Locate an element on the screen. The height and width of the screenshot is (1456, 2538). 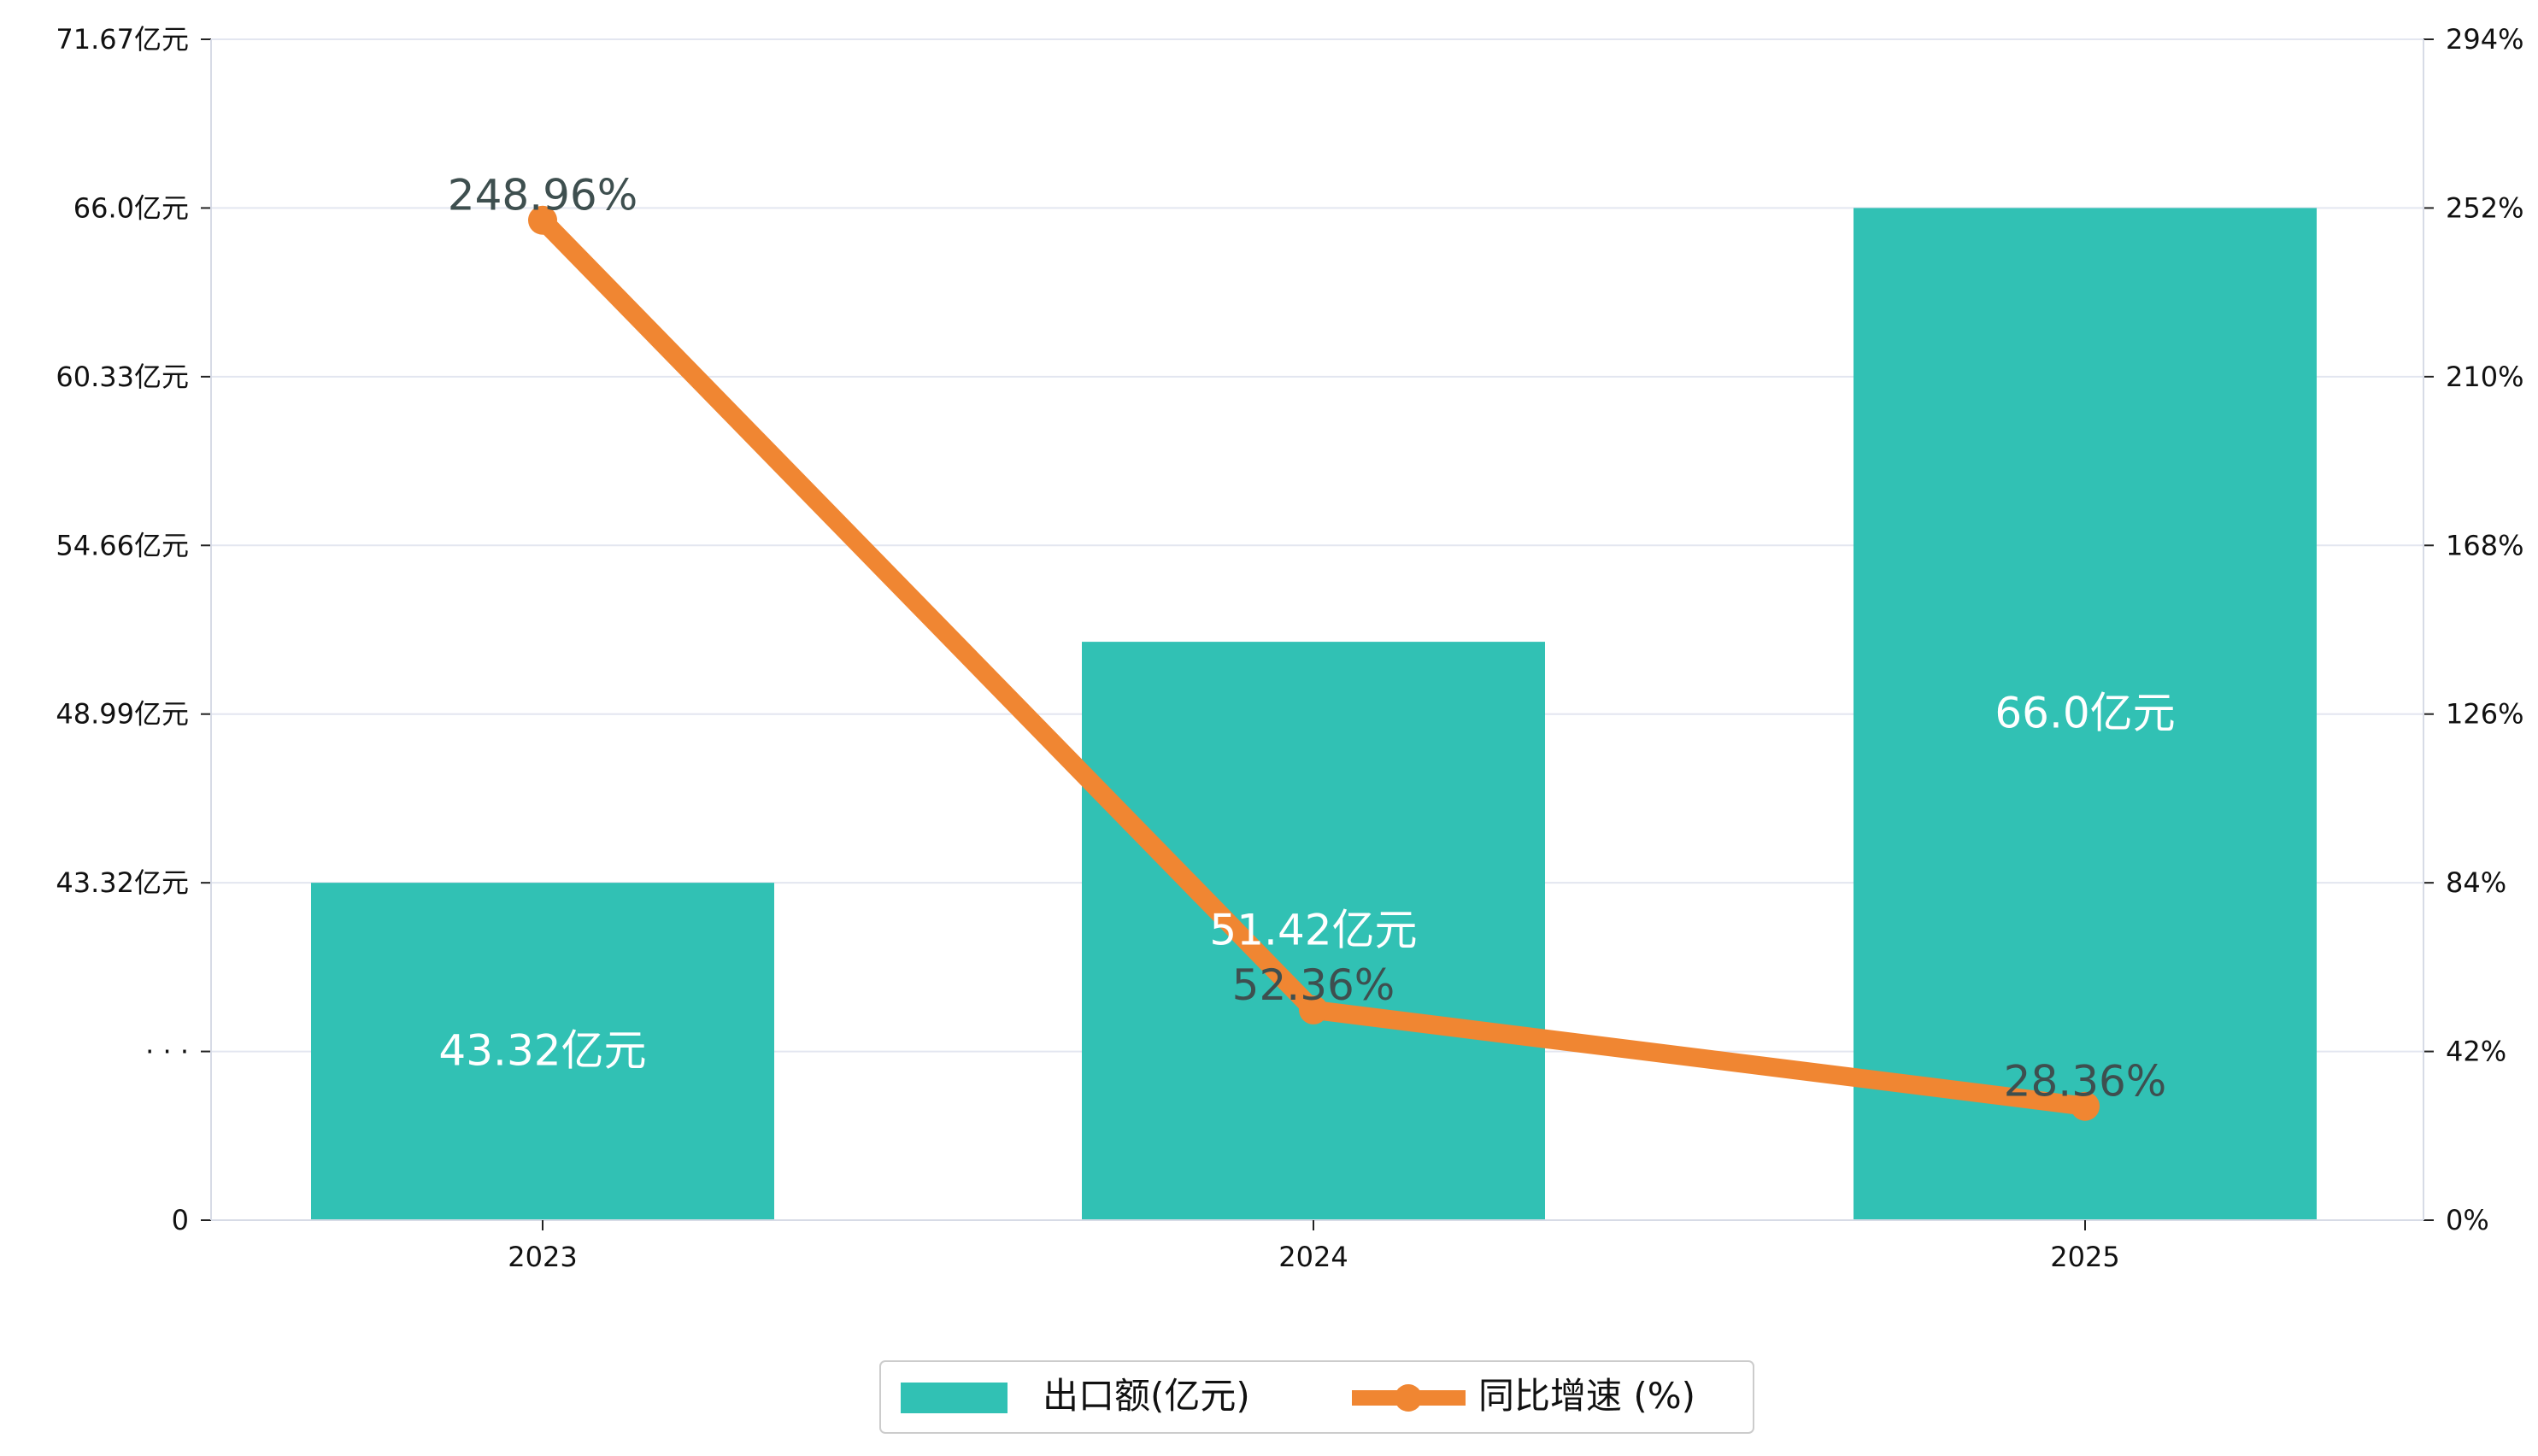
right-axis-tick-label: 0% is located at coordinates (2467, 1220).